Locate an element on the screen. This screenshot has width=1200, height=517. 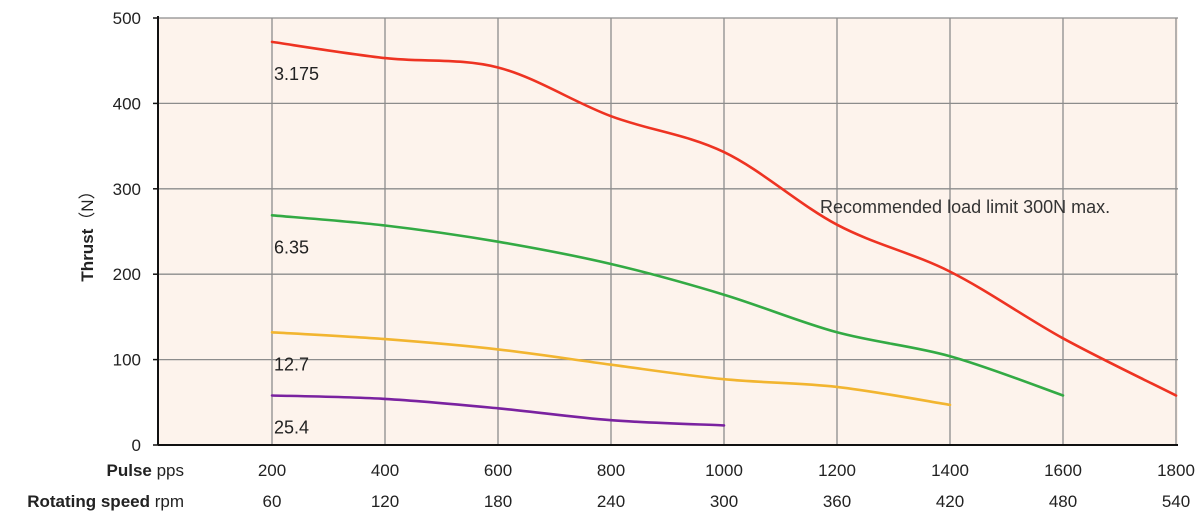
x-tick-label: 300 is located at coordinates (724, 501).